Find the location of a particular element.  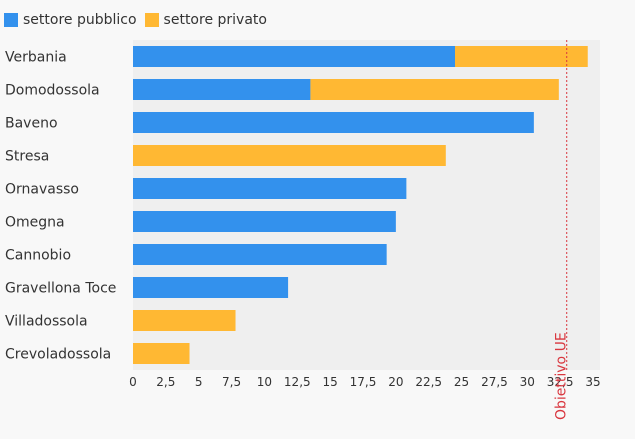

x-tick-label: 22,5 is located at coordinates (428, 382).